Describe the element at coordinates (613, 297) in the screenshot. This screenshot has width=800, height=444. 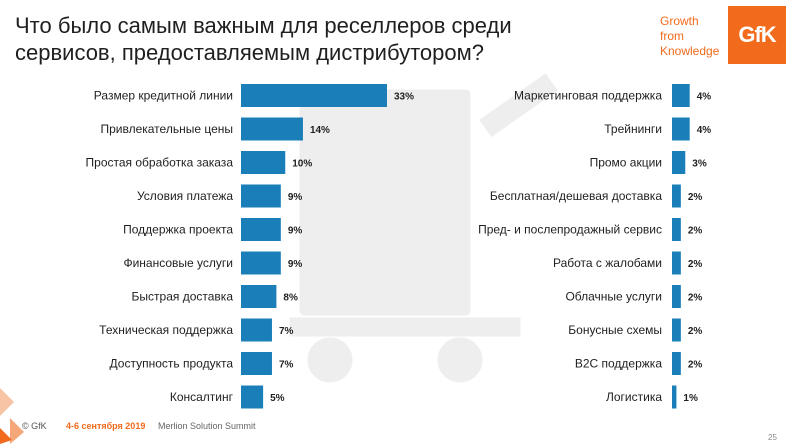
I see `category-label: Облачные услуги` at that location.